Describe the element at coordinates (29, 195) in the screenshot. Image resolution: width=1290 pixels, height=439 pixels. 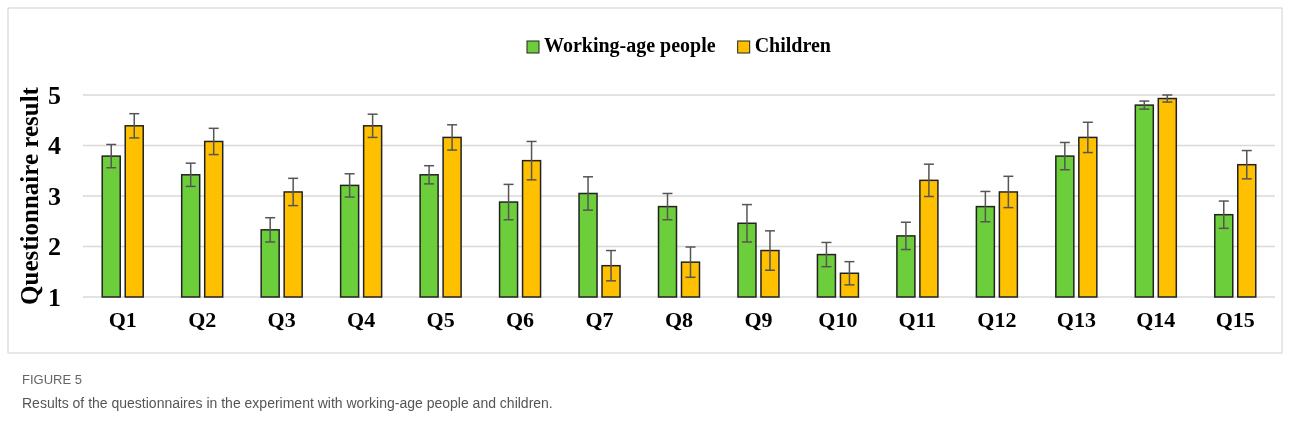
I see `y-axis-title: Questionnaire result` at that location.